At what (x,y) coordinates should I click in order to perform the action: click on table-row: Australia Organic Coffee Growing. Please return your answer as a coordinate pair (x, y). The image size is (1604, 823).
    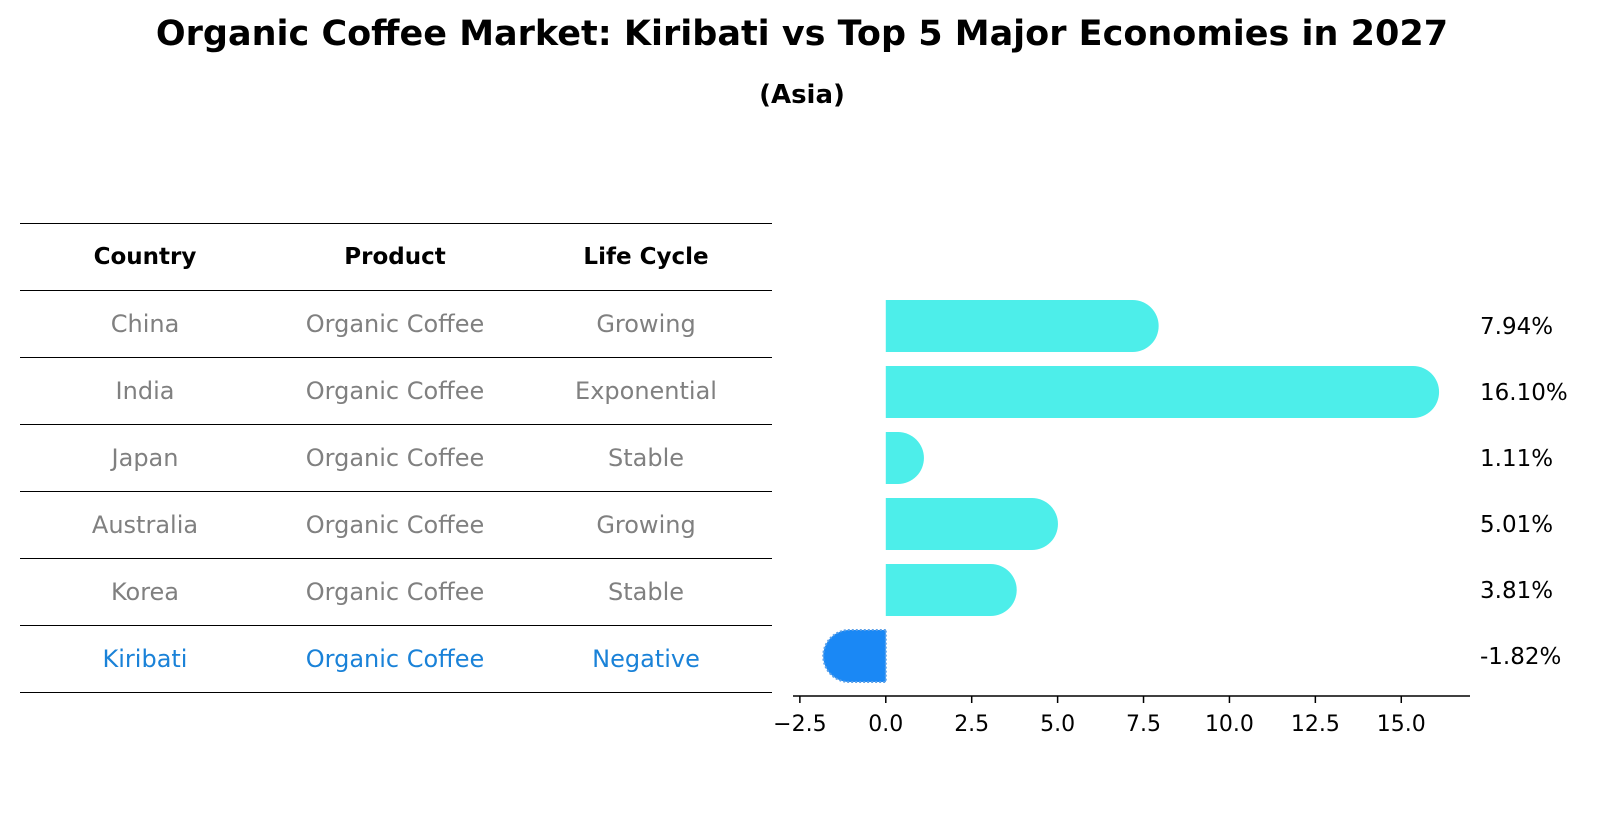
    Looking at the image, I should click on (396, 524).